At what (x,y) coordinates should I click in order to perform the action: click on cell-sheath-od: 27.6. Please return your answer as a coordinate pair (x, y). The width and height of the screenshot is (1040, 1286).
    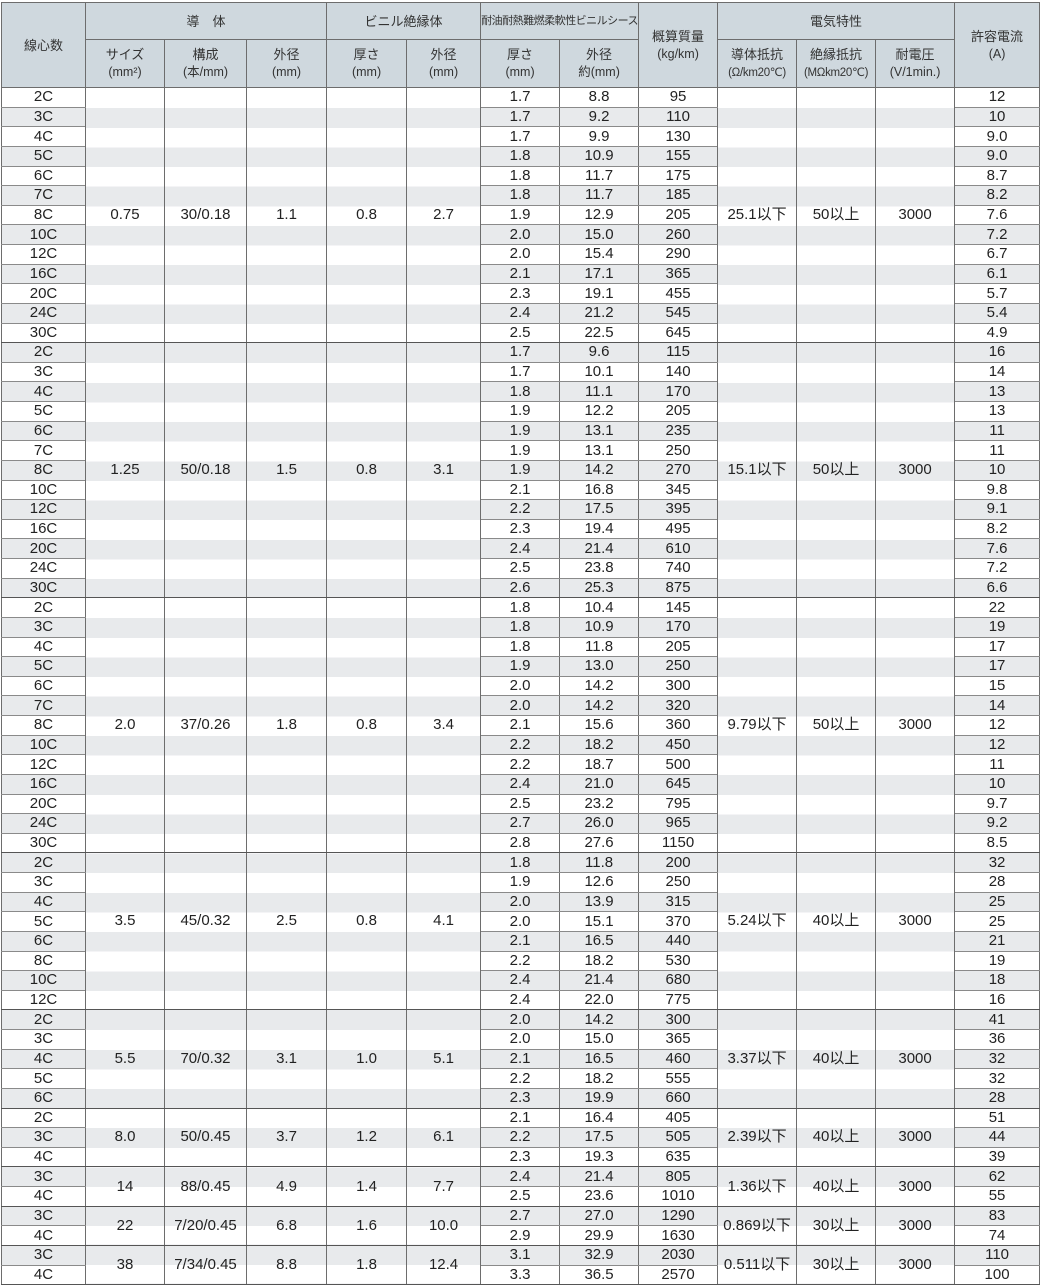
    Looking at the image, I should click on (599, 843).